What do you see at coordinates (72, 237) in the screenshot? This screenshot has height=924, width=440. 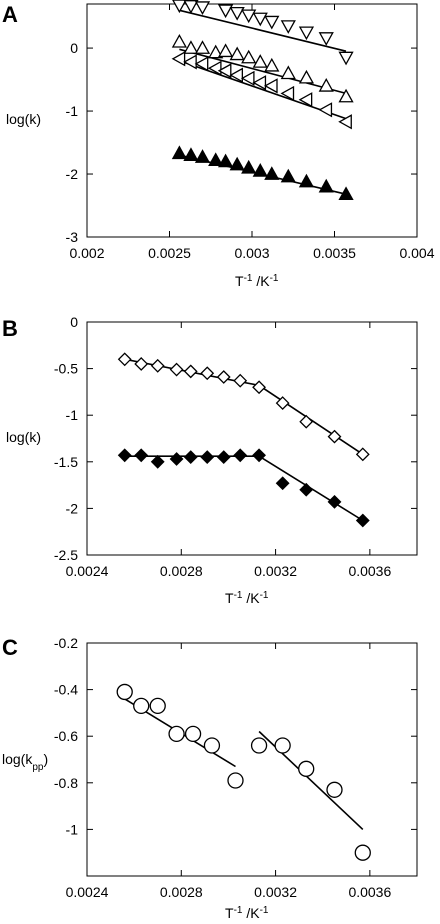 I see `y-tick-label: -3` at bounding box center [72, 237].